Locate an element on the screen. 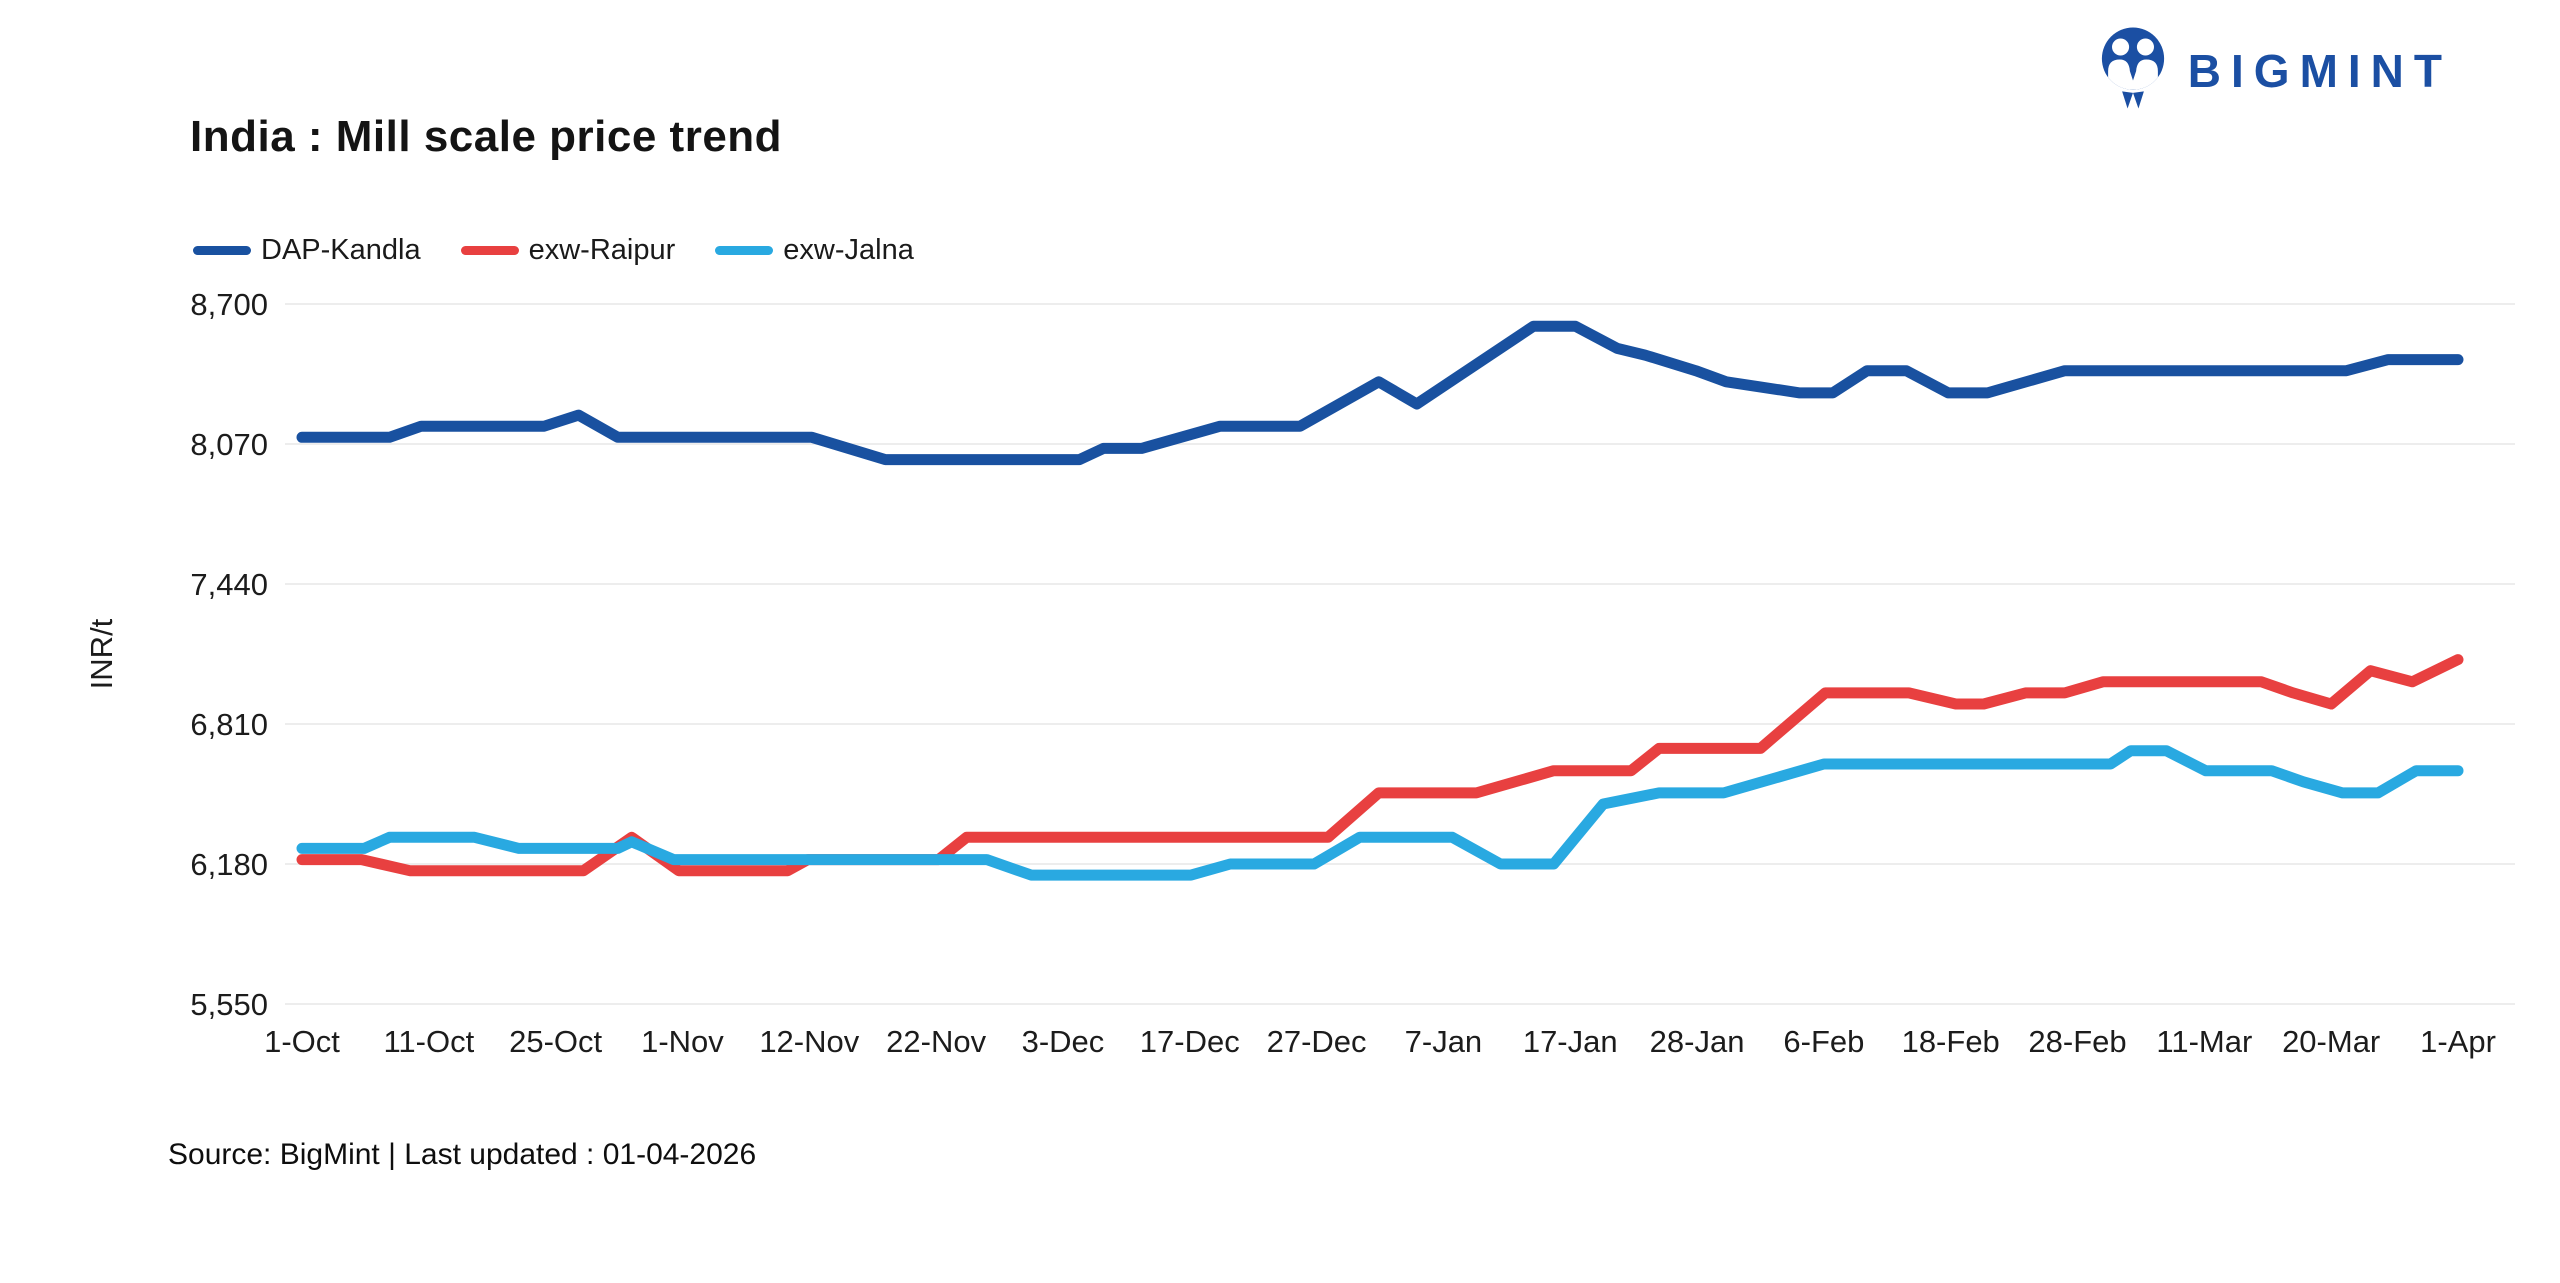 This screenshot has height=1283, width=2560. legend-item-exw-jalna: exw-Jalna is located at coordinates (814, 250).